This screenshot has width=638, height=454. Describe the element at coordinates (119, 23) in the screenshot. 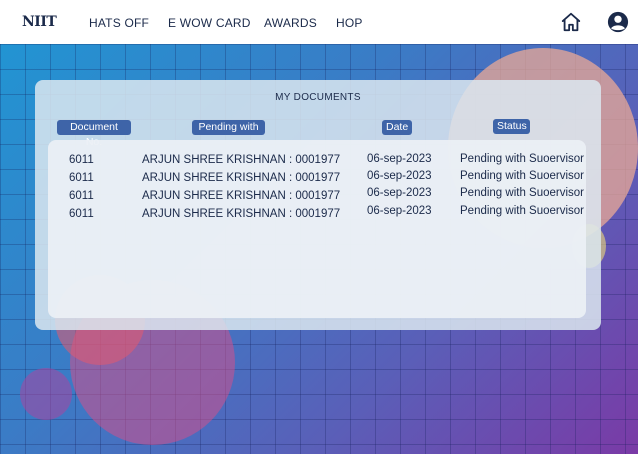

I see `nav-hats-off: HATS OFF` at that location.